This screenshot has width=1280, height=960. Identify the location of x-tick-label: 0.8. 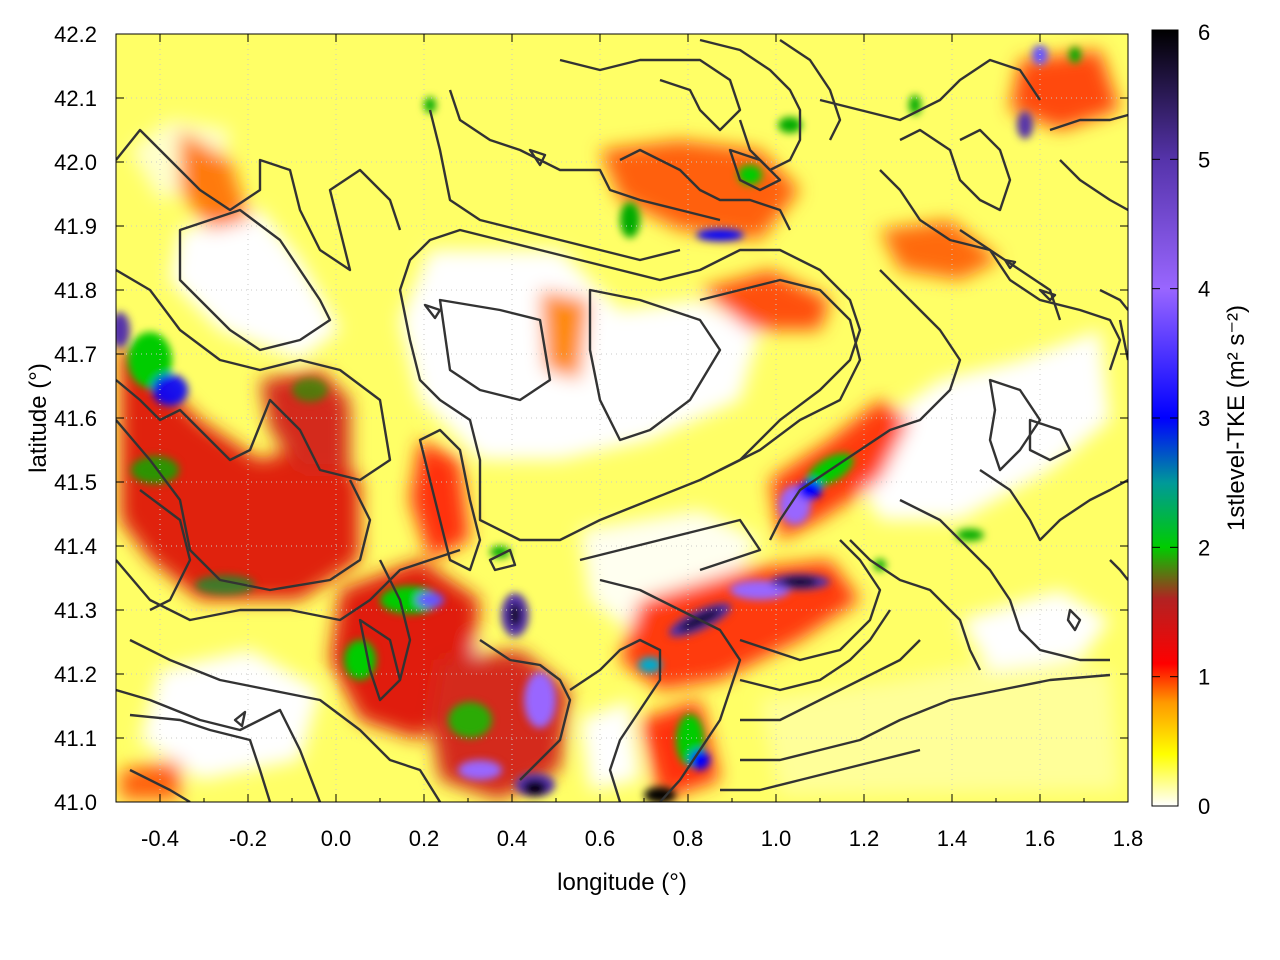
(688, 838).